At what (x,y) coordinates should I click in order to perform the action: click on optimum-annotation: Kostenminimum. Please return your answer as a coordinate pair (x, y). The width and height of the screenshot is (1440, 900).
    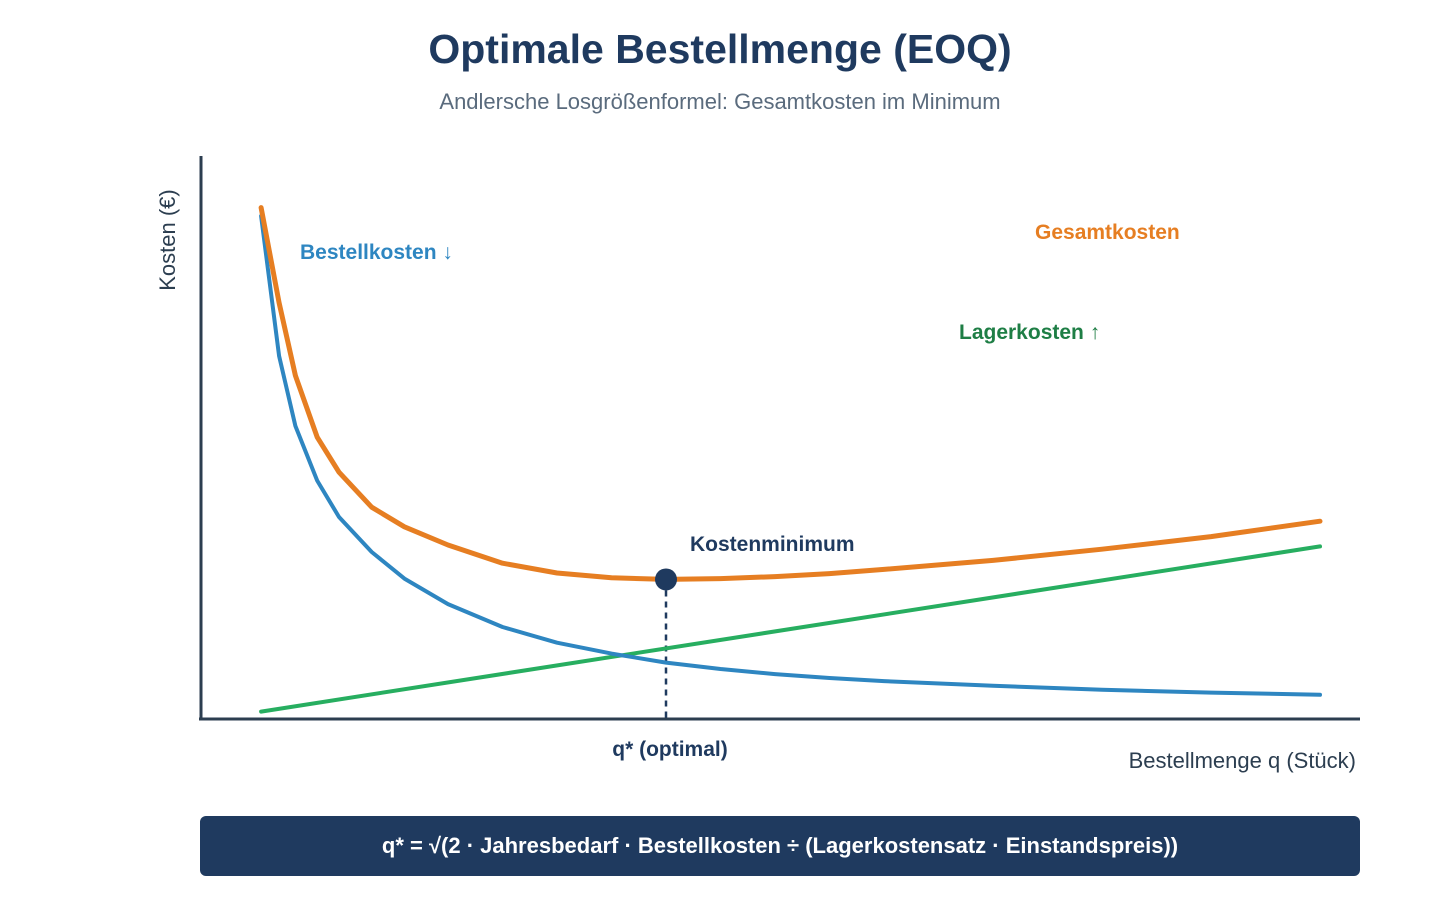
    Looking at the image, I should click on (772, 544).